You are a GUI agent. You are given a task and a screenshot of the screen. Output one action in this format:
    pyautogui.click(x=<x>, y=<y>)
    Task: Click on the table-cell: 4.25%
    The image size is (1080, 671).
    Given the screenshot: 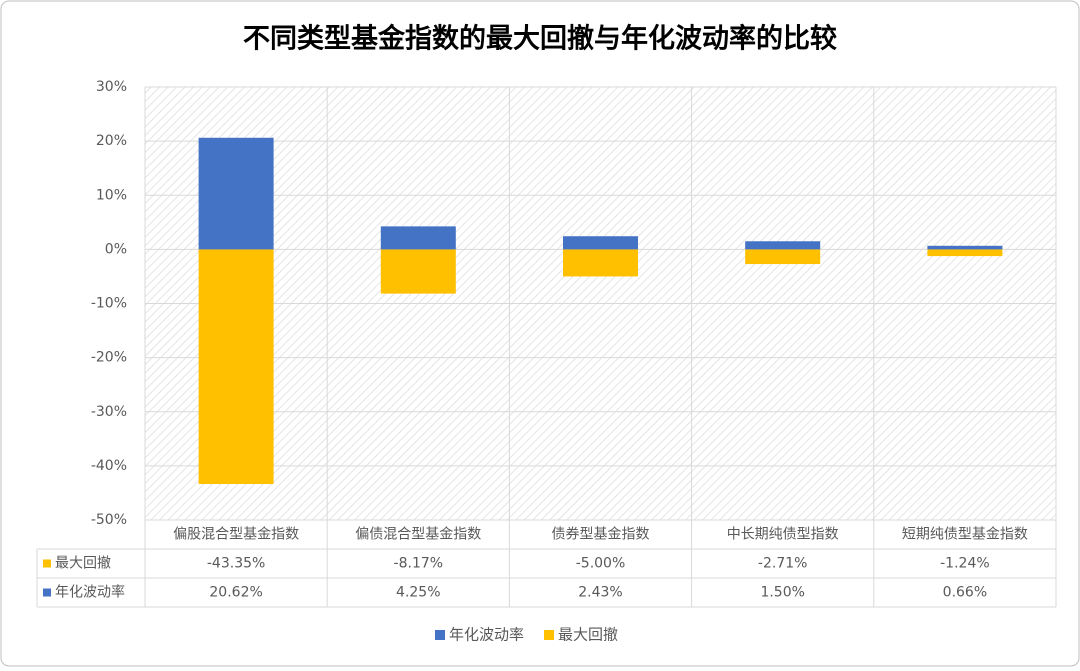 What is the action you would take?
    pyautogui.click(x=418, y=593)
    